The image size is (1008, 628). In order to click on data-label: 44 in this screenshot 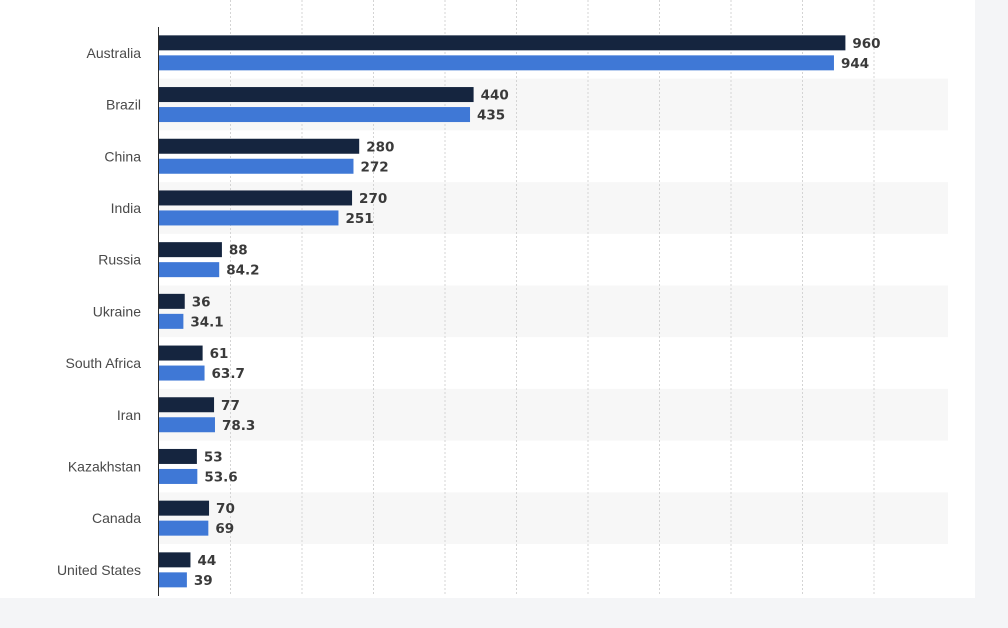, I will do `click(206, 561)`.